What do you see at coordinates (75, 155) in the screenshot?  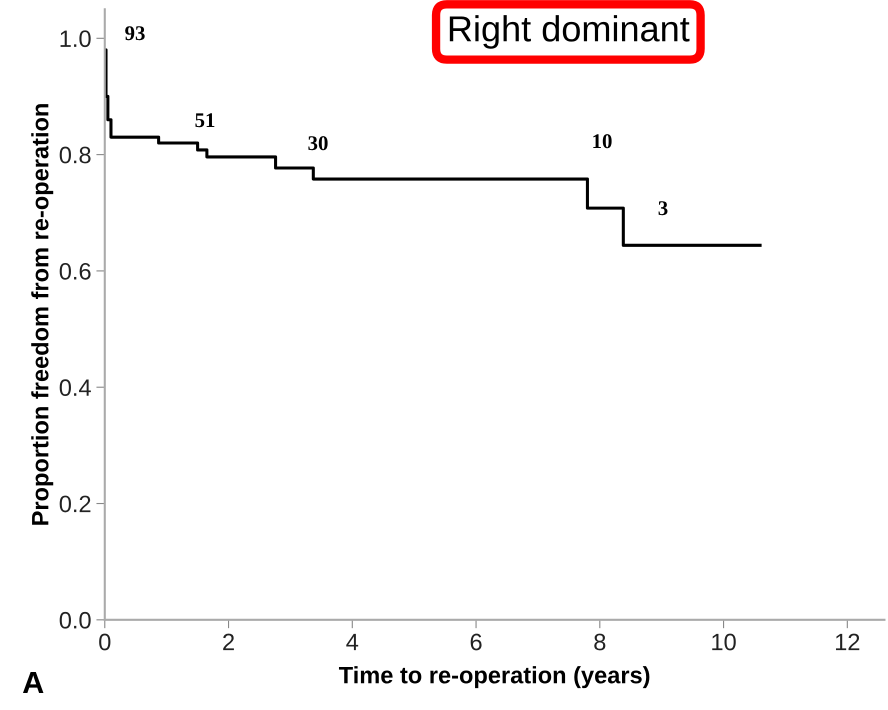 I see `y-tick-label: 0.8` at bounding box center [75, 155].